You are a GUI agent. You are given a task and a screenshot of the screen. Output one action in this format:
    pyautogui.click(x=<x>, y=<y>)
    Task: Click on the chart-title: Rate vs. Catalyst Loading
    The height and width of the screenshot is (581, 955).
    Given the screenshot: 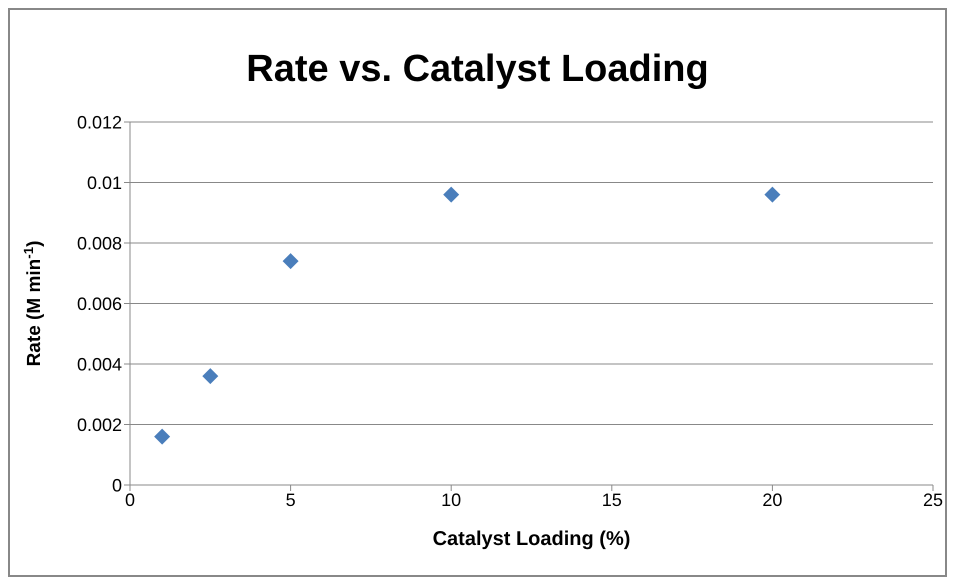 What is the action you would take?
    pyautogui.click(x=477, y=69)
    